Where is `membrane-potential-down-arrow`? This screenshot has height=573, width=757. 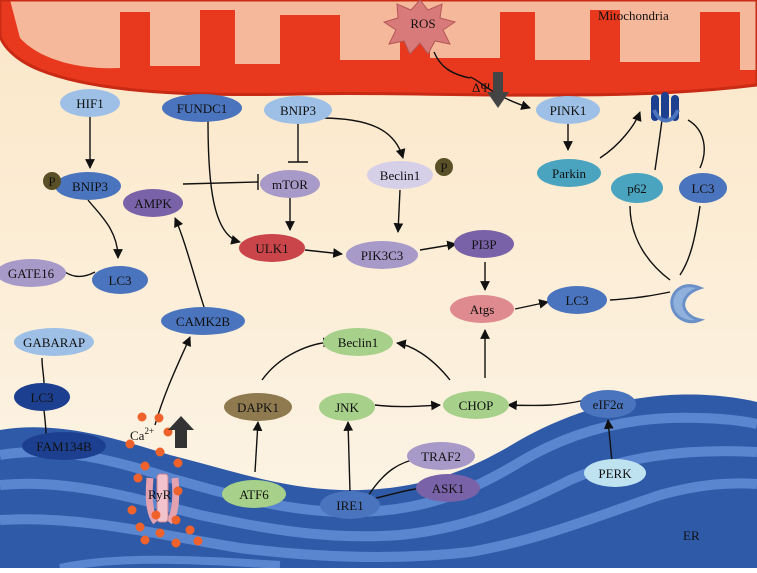
membrane-potential-down-arrow is located at coordinates (498, 90).